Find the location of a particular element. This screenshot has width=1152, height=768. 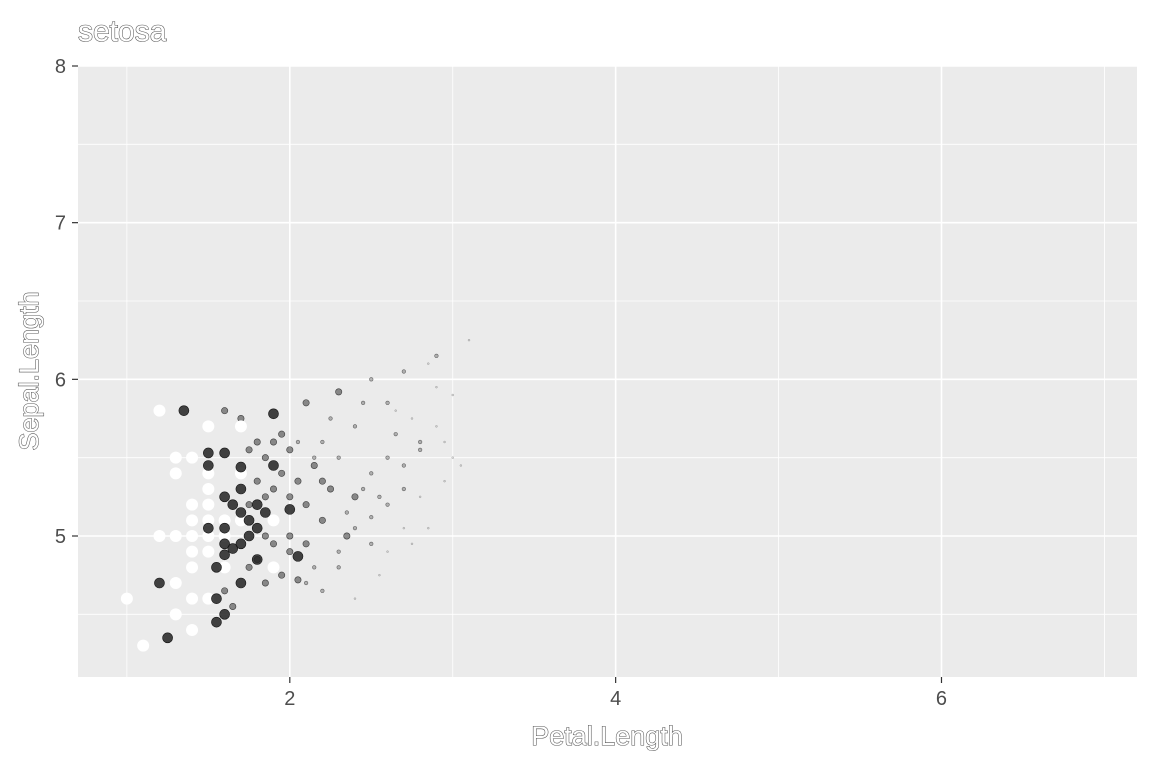

y-tick-label: 8 is located at coordinates (60, 67).